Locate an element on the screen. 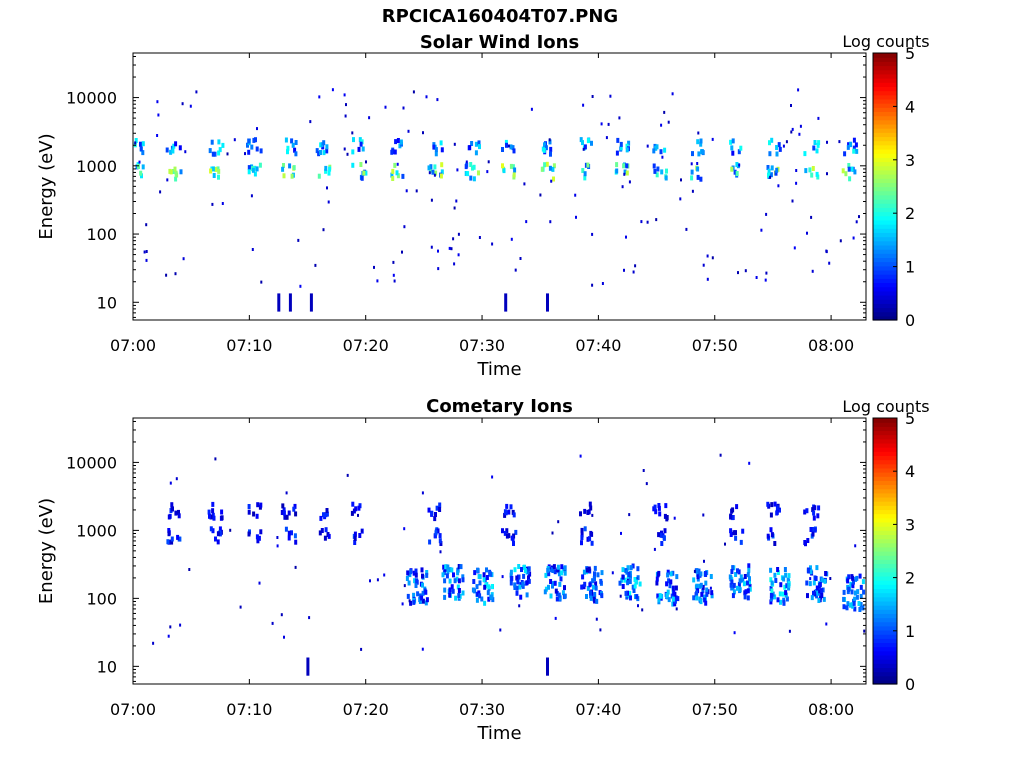 The height and width of the screenshot is (768, 1024). spike-line is located at coordinates (308, 666).